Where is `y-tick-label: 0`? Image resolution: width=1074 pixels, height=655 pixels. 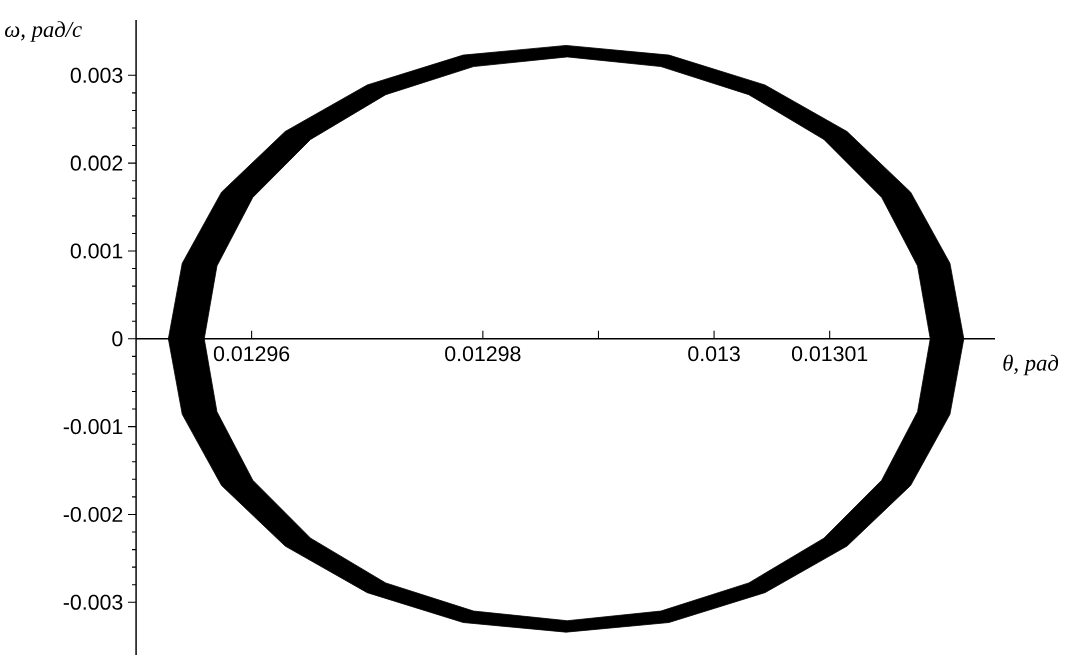
y-tick-label: 0 is located at coordinates (117, 339).